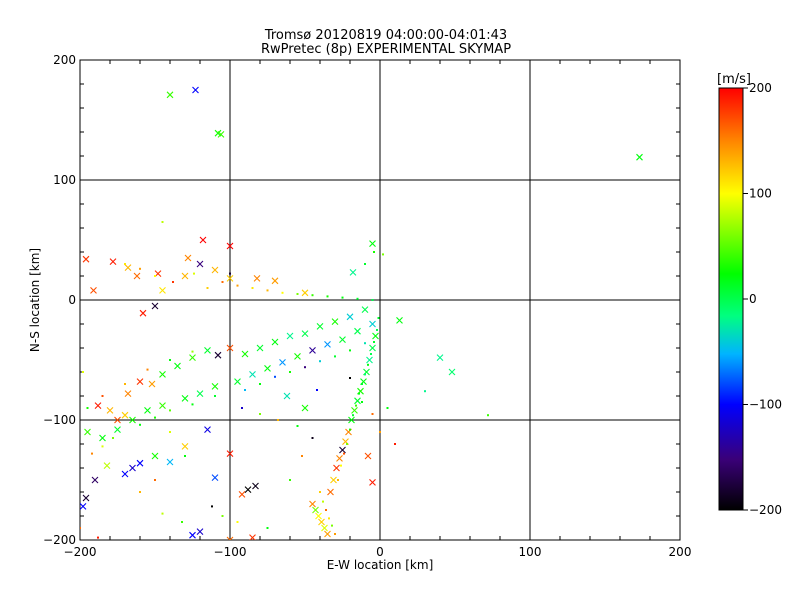 The height and width of the screenshot is (600, 800). Describe the element at coordinates (64, 180) in the screenshot. I see `y-tick-label: 100` at that location.